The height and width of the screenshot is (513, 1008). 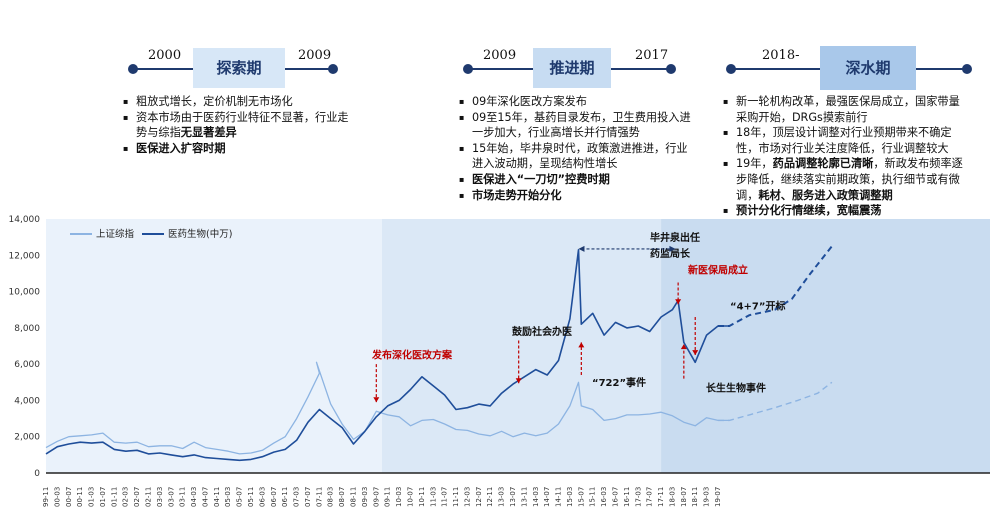 What do you see at coordinates (695, 497) in the screenshot?
I see `x-tick-label: 18-11` at bounding box center [695, 497].